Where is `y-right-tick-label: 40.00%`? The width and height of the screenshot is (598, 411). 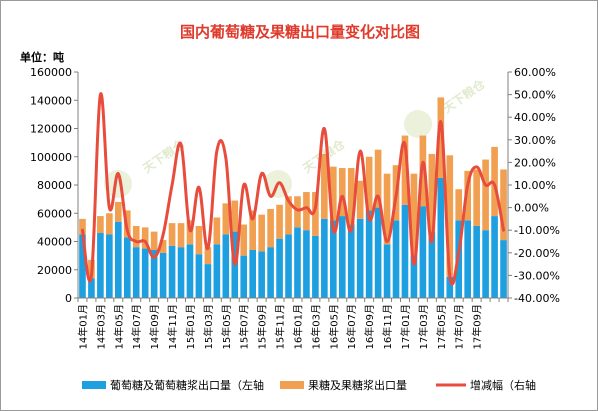 y-right-tick-label: 40.00% is located at coordinates (535, 117).